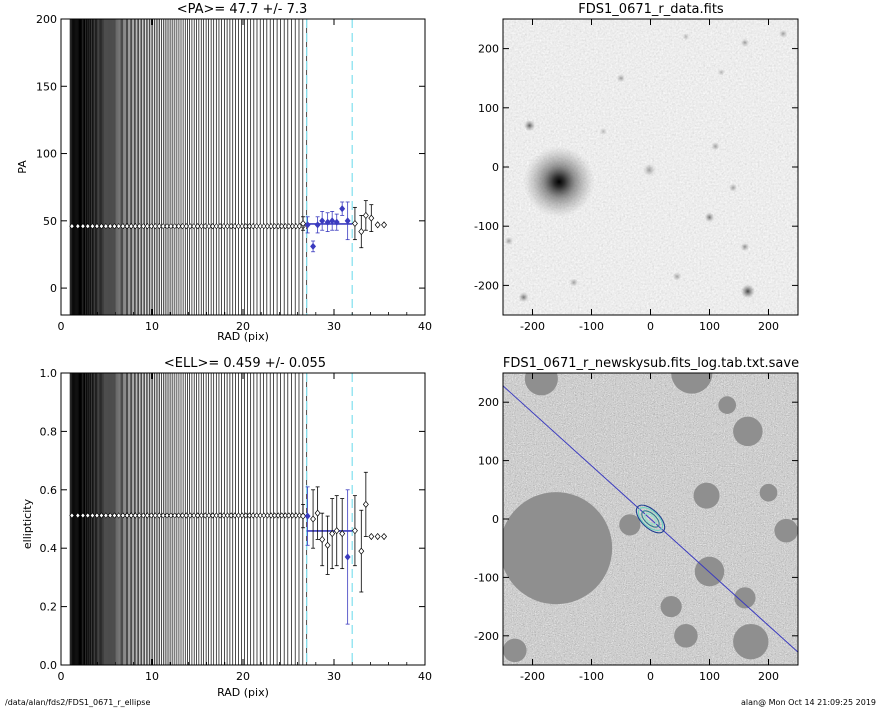 The height and width of the screenshot is (708, 885). Describe the element at coordinates (651, 9) in the screenshot. I see `data-image-title: FDS1_0671_r_data.fits` at that location.